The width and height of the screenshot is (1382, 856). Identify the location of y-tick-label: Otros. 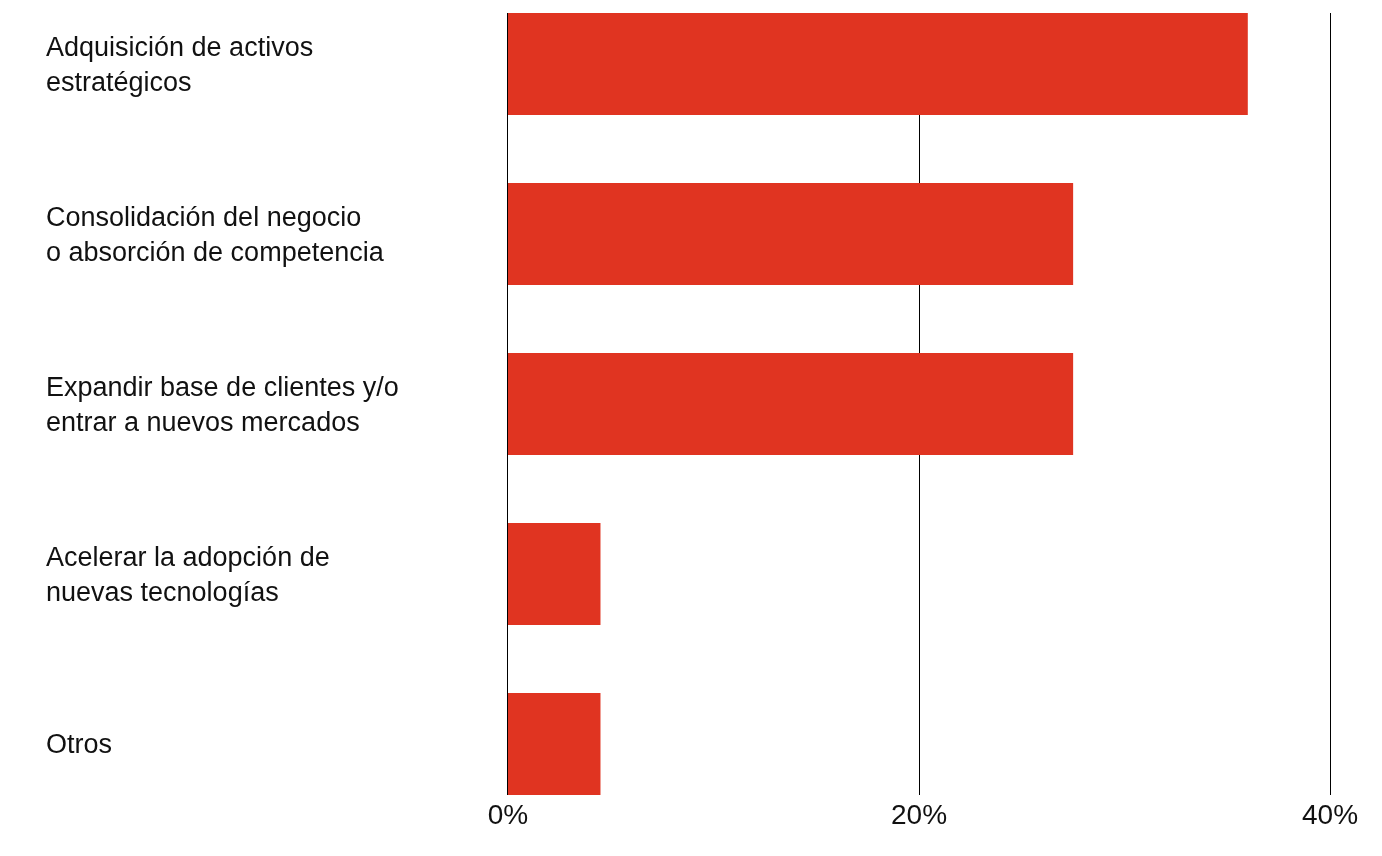
(79, 744).